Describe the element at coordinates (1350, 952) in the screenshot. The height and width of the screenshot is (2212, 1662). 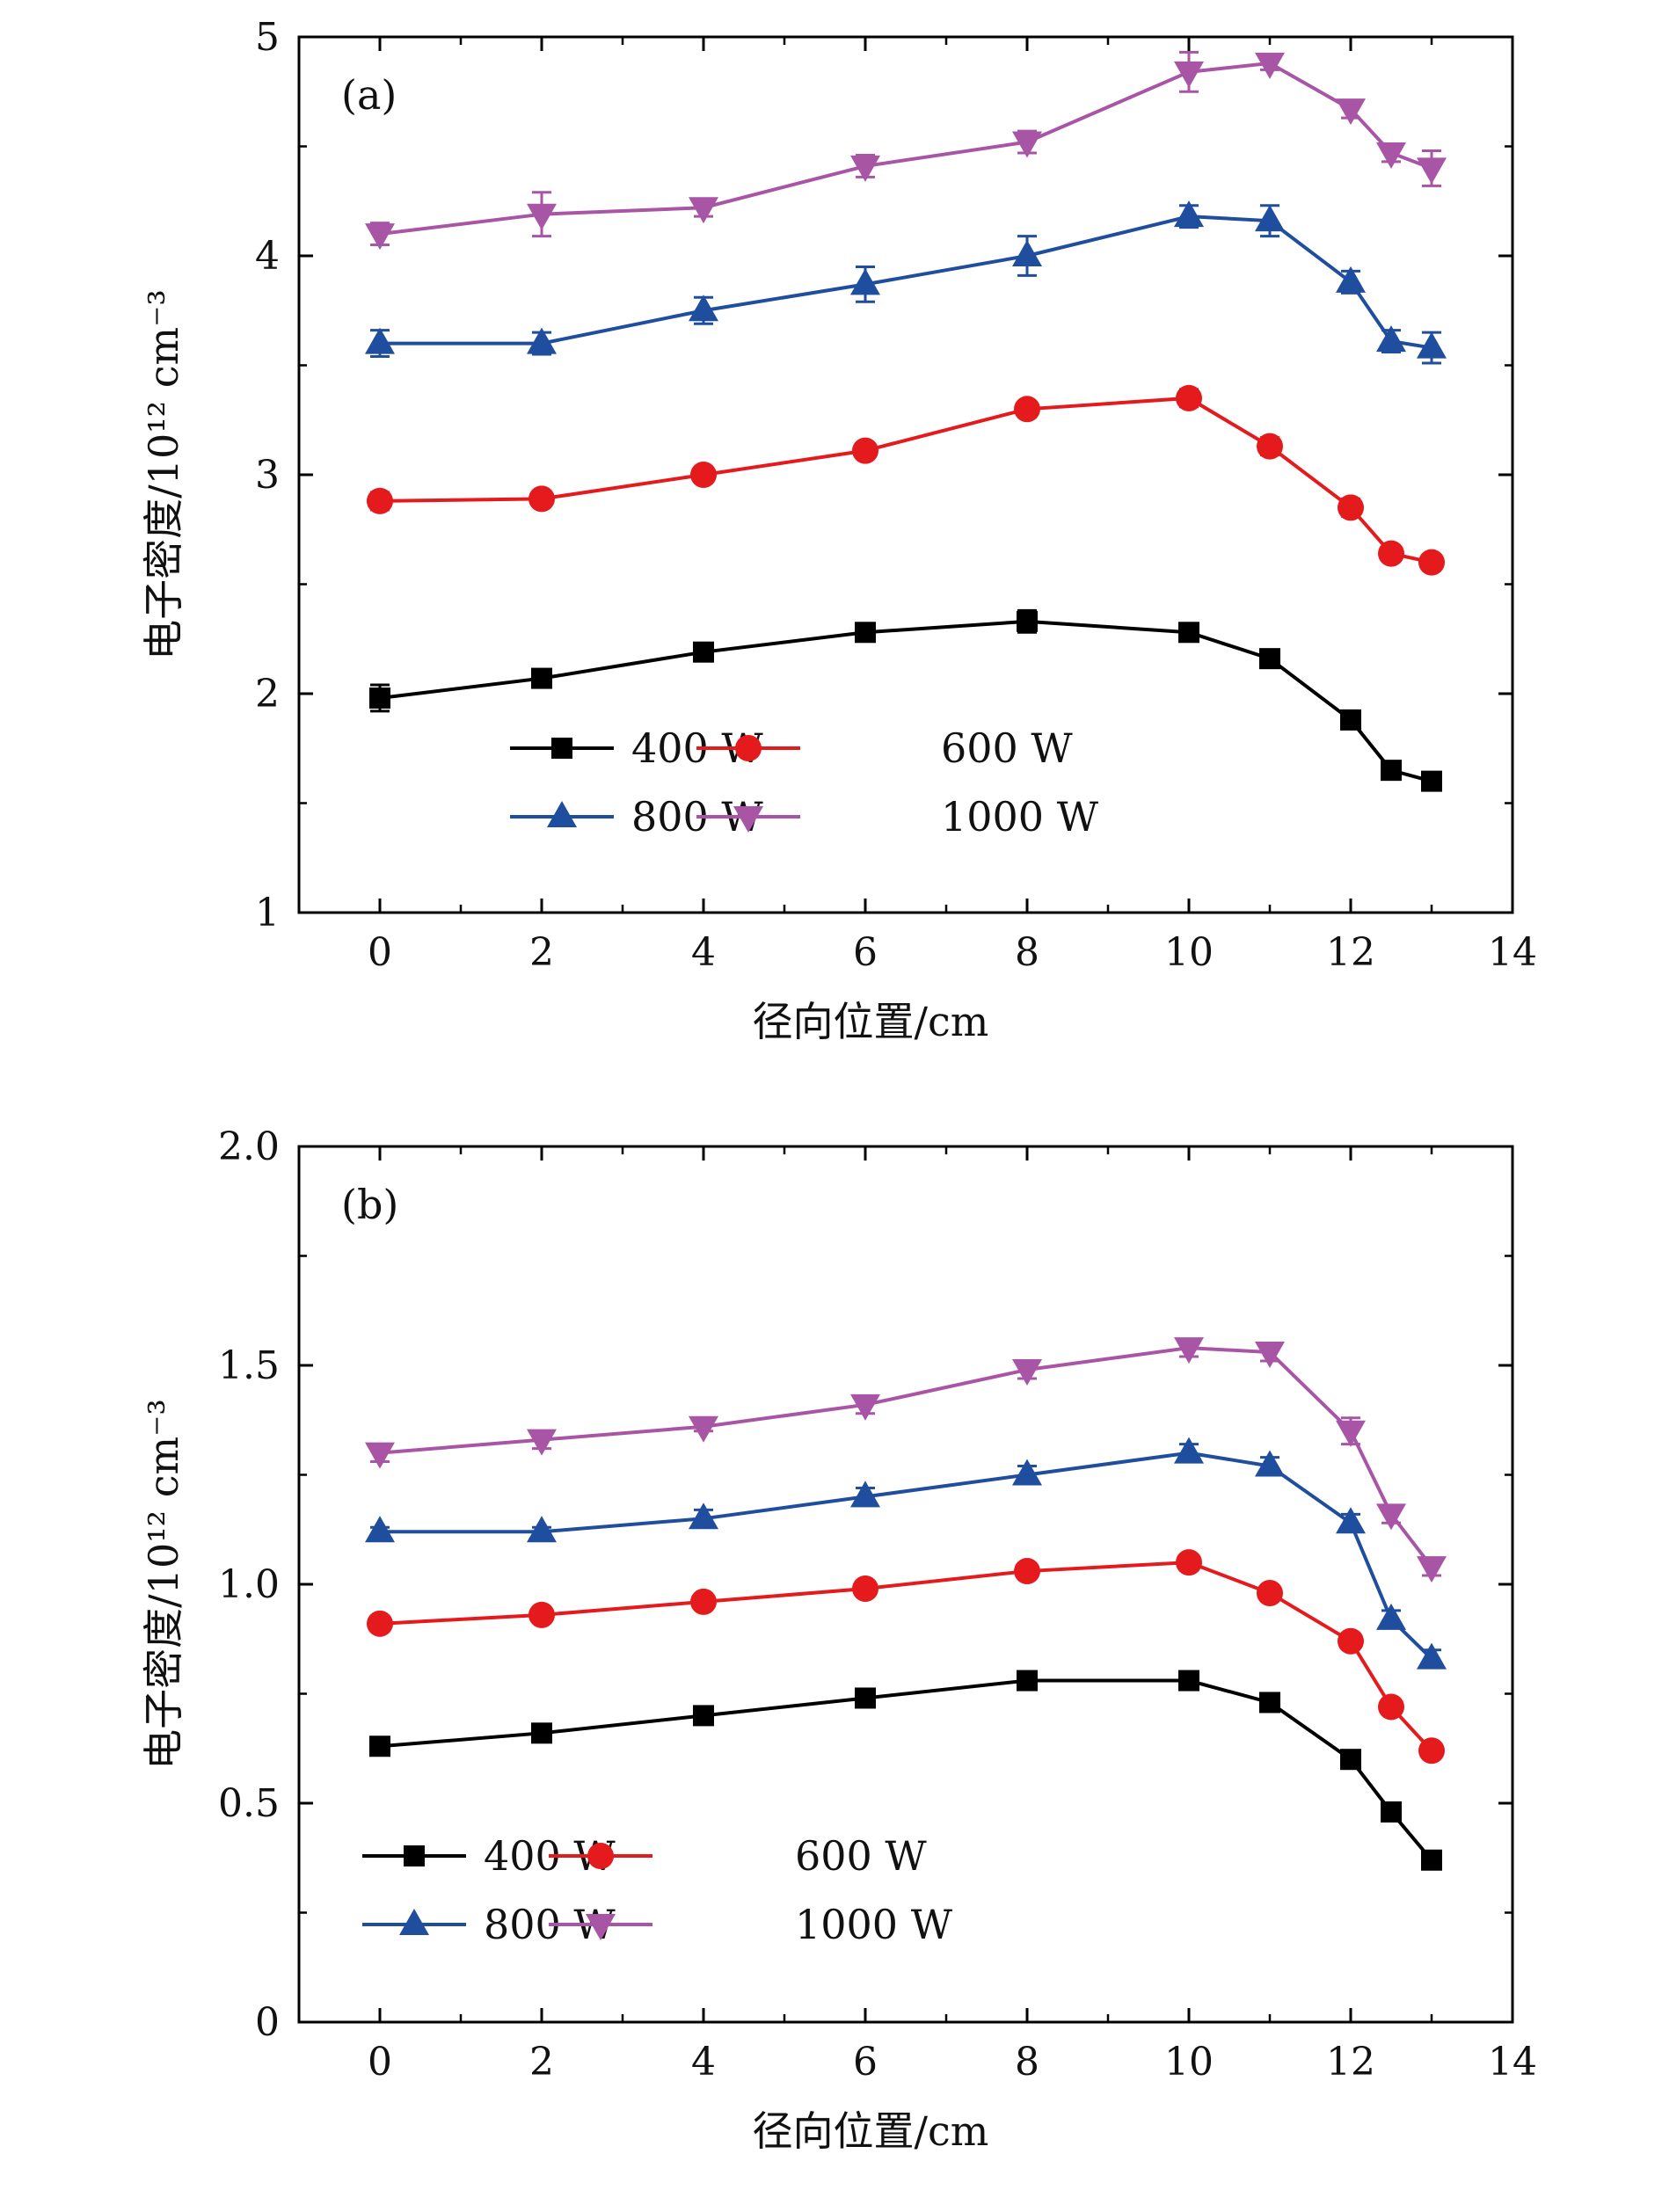
I see `x-tick-label: 12` at that location.